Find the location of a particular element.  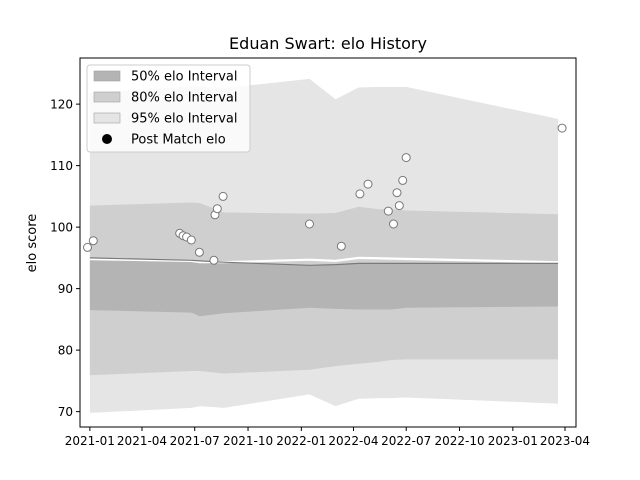

y-tick-label: 110 is located at coordinates (61, 166).